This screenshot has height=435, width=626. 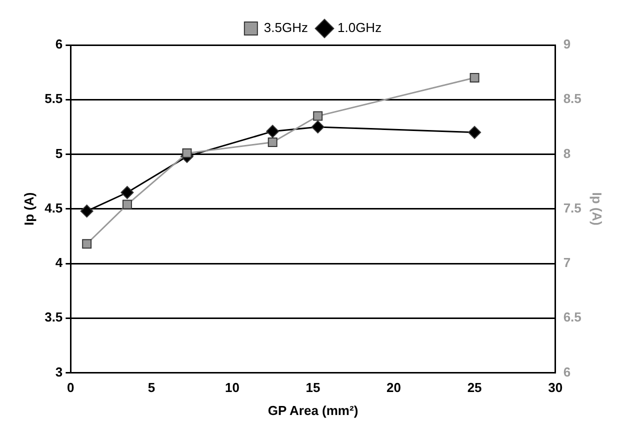 I want to click on x-tick-label: 20, so click(x=394, y=388).